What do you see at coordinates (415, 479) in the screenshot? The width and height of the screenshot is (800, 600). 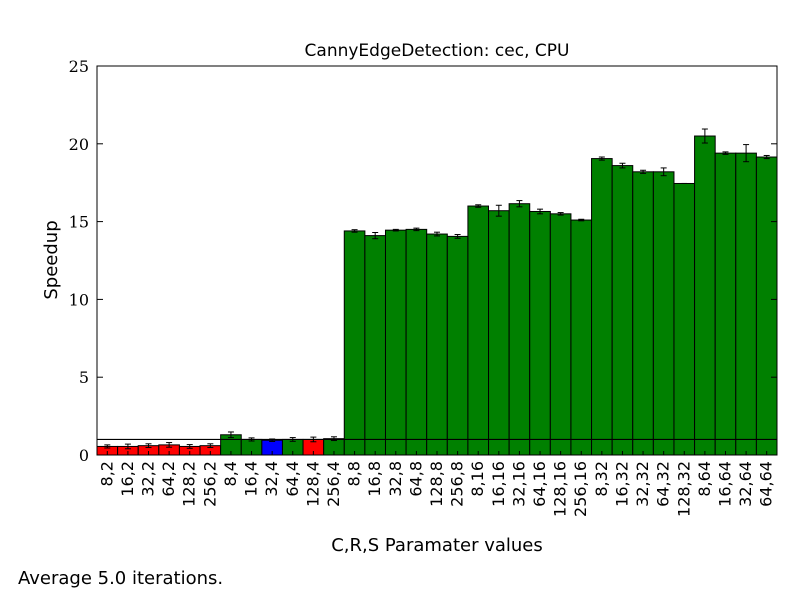 I see `x-tick-label: 64,8` at bounding box center [415, 479].